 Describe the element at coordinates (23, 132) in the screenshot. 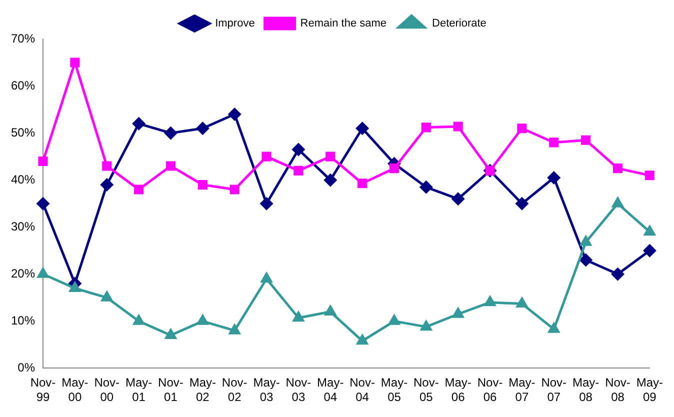

I see `y-tick-label: 50%` at that location.